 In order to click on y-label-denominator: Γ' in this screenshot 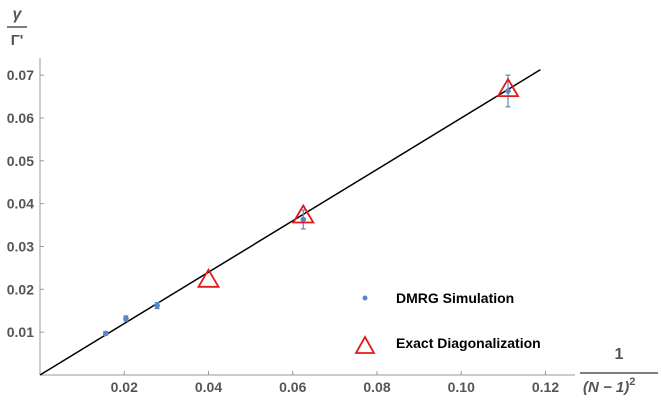, I will do `click(17, 40)`.